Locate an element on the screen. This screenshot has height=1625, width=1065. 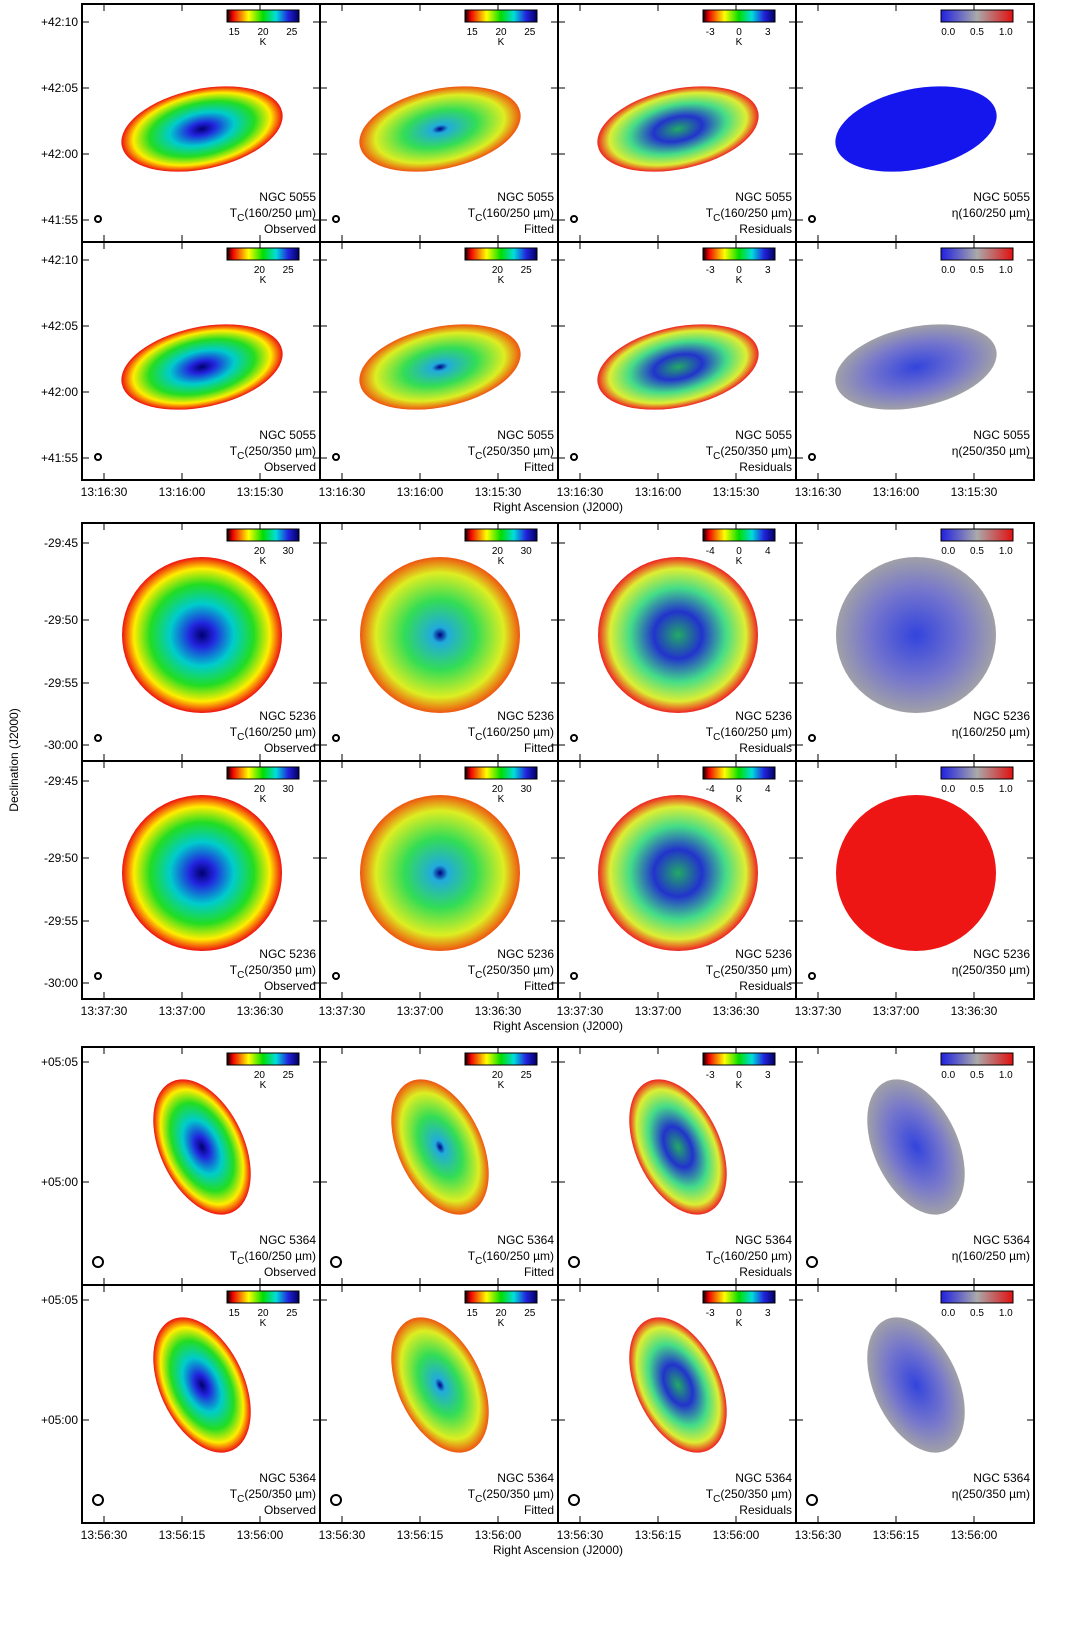
x-tick-label: 13:56:30 is located at coordinates (342, 1535).